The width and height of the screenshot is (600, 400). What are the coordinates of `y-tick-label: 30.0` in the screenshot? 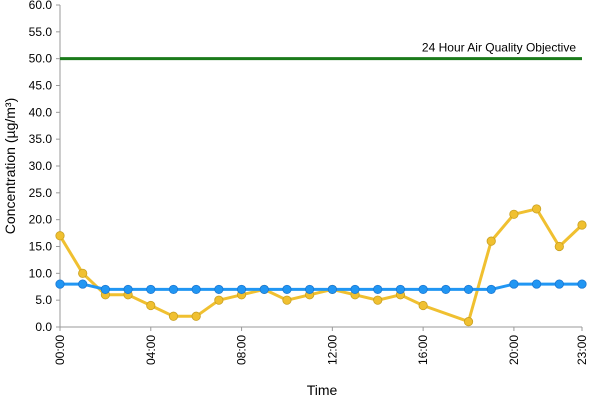 It's located at (41, 166).